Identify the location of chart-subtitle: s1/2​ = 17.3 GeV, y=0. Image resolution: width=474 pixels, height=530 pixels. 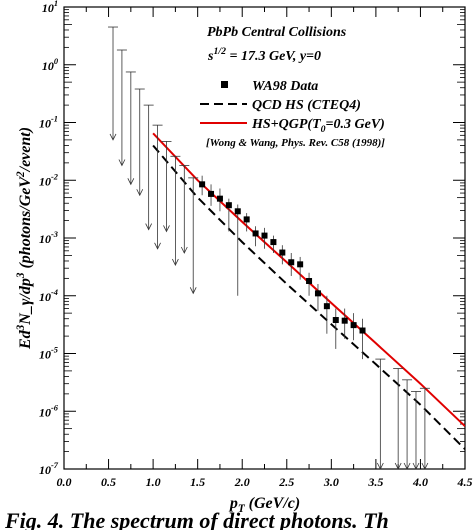
(264, 55).